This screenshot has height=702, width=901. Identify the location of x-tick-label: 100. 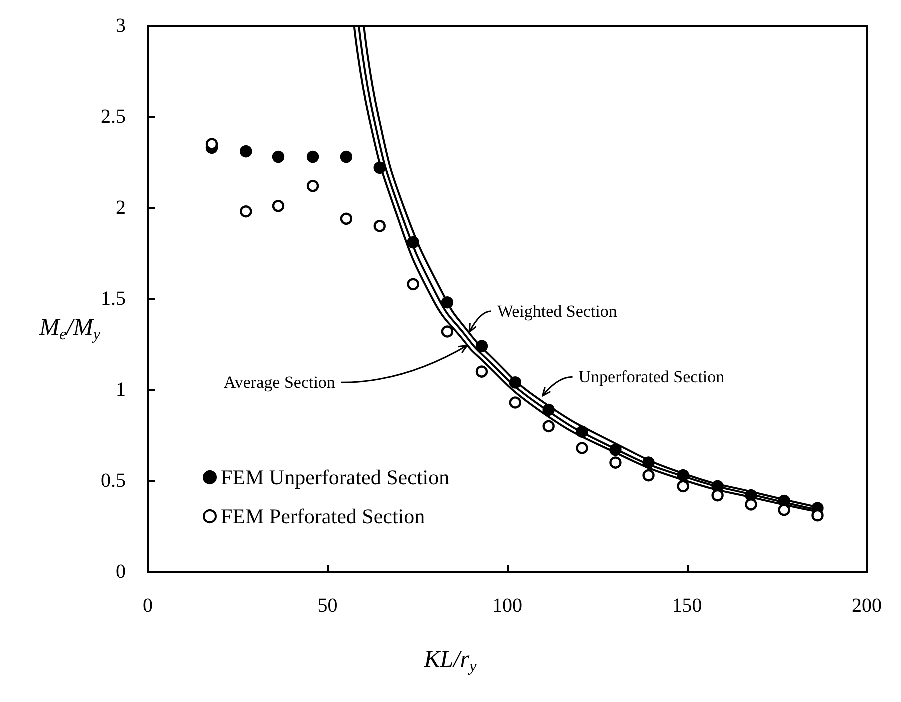
(507, 606).